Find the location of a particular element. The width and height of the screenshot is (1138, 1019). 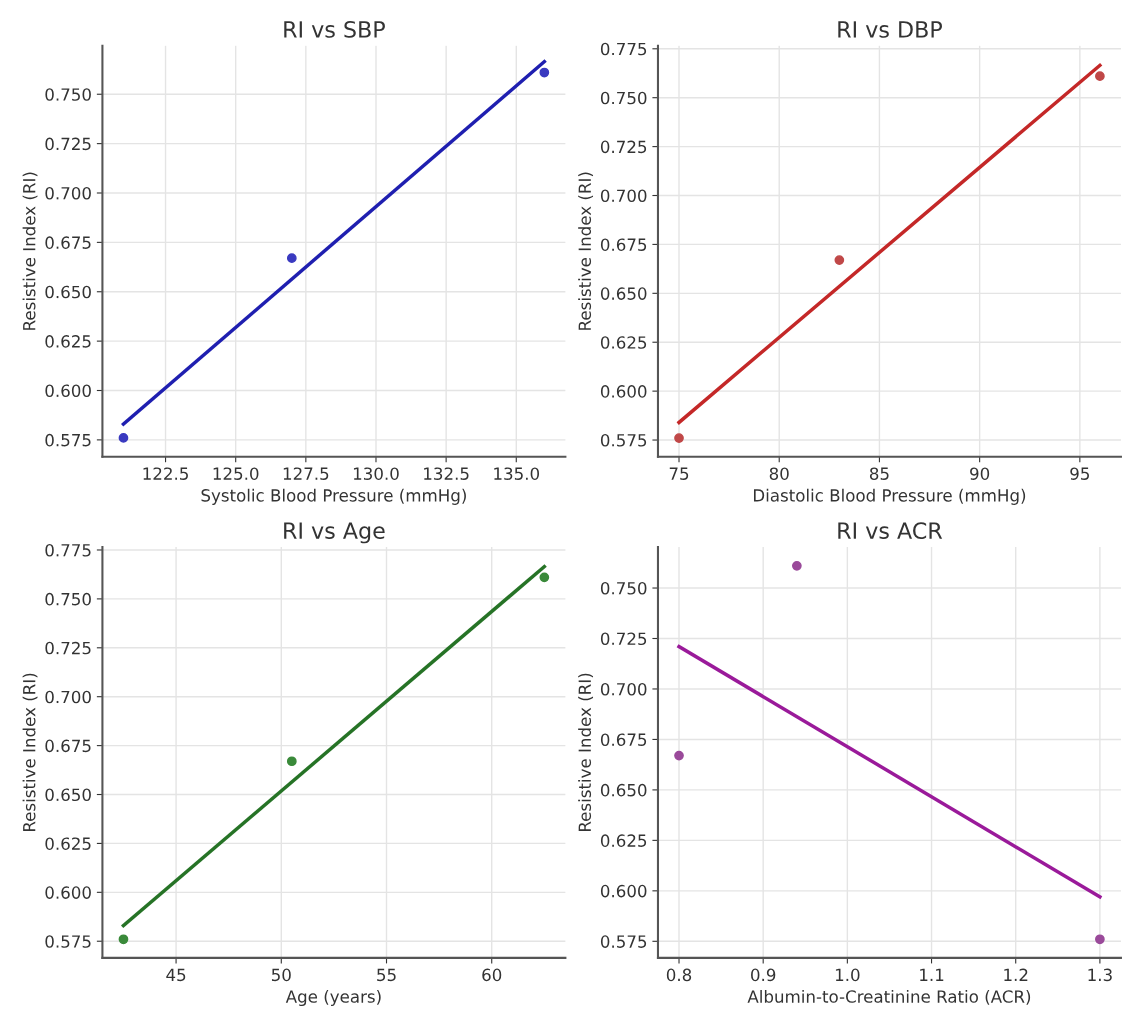

x-axis-title: Diastolic Blood Pressure (mmHg) is located at coordinates (889, 496).